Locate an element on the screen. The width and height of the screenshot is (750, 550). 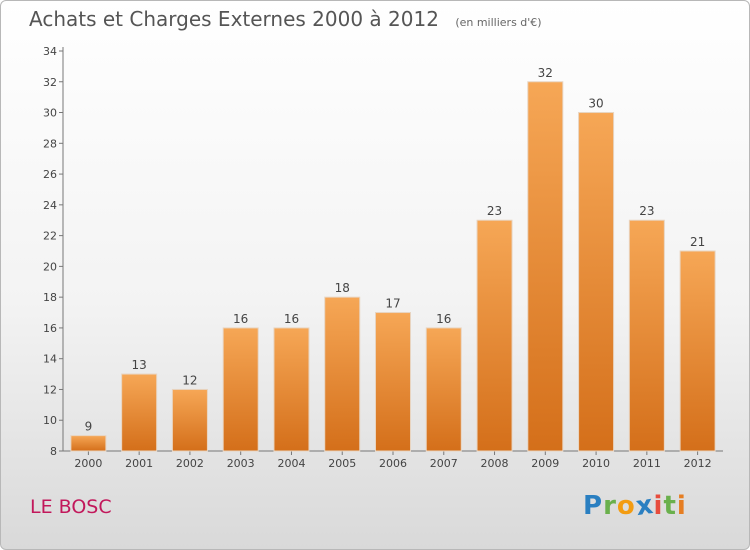
bar-value-label: 30 is located at coordinates (595, 104).